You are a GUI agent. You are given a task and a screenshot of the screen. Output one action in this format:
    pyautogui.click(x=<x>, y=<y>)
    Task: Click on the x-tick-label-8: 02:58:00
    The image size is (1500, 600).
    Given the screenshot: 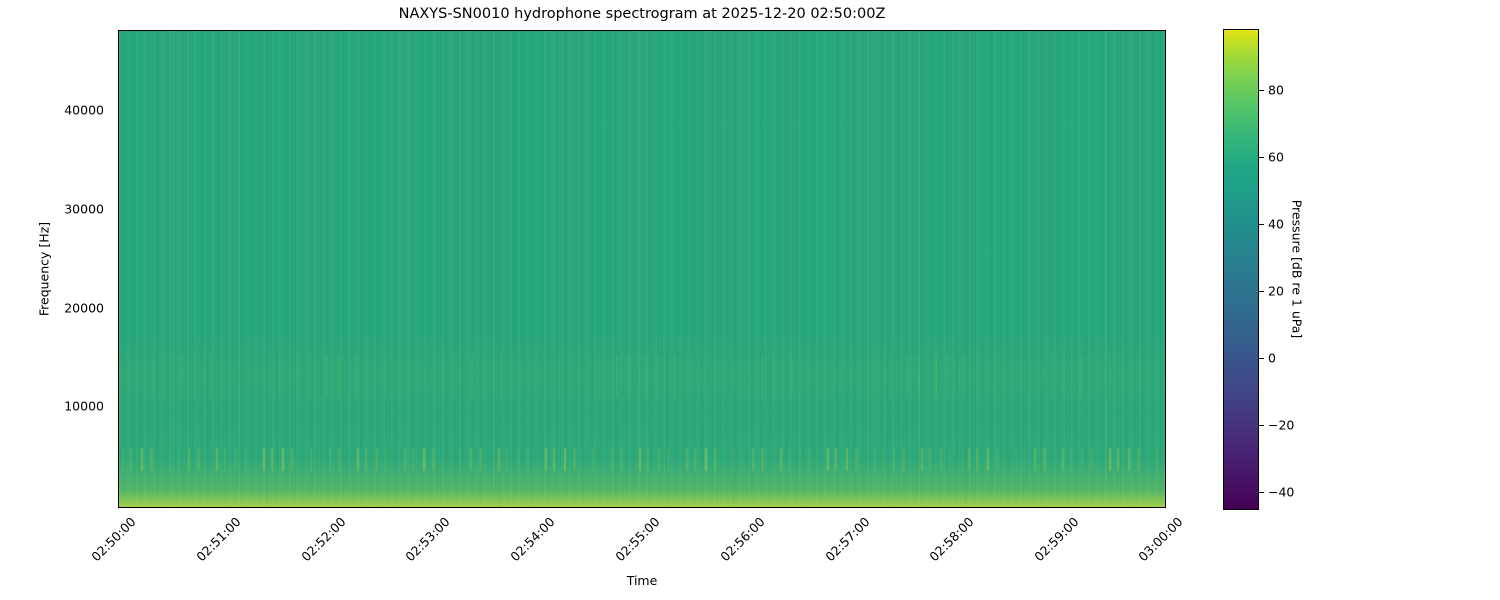 What is the action you would take?
    pyautogui.click(x=951, y=539)
    